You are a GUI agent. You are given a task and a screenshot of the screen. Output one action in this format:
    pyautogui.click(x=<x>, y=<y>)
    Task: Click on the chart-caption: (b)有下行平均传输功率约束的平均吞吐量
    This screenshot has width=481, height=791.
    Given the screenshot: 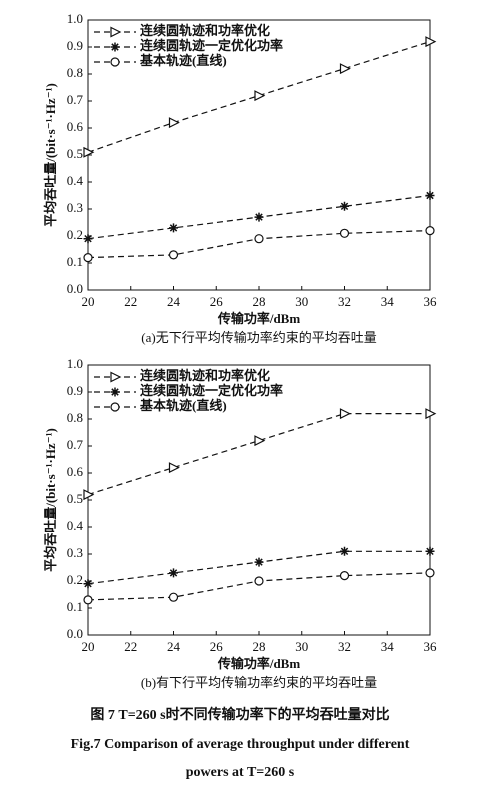 What is the action you would take?
    pyautogui.click(x=259, y=682)
    